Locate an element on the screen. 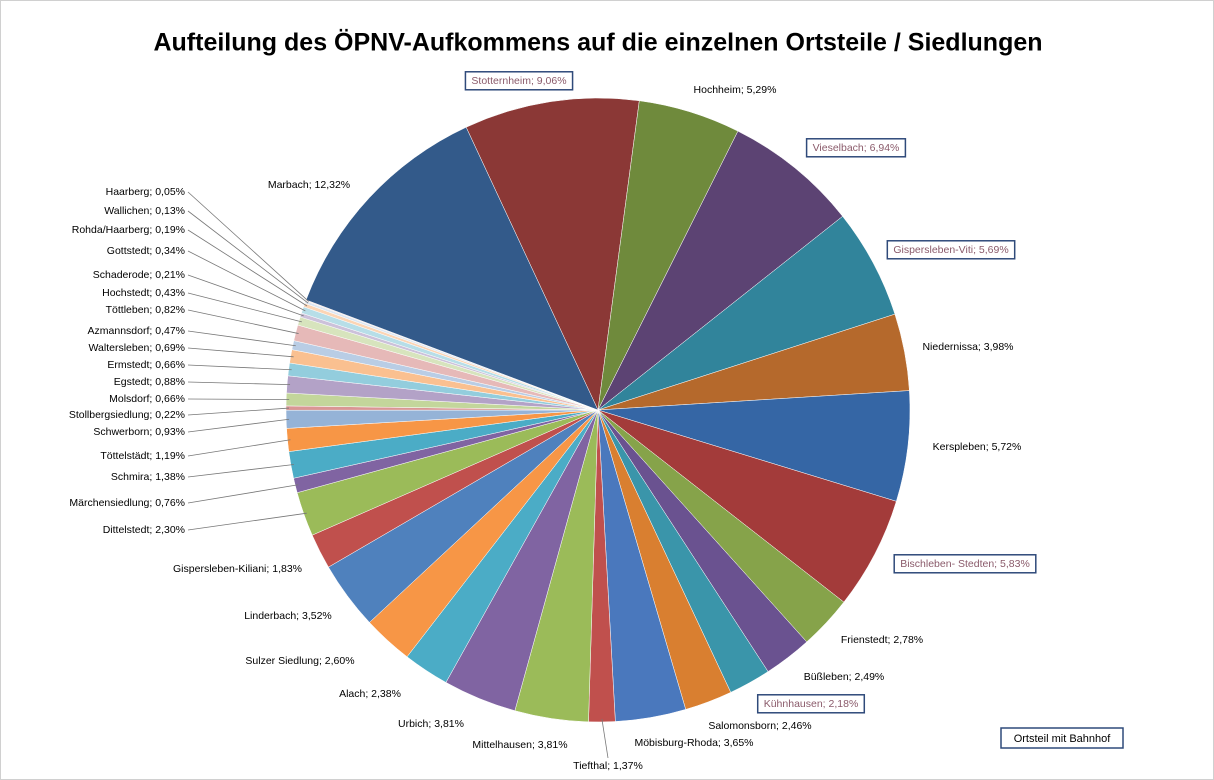  data-label: Schaderode; 0,21% is located at coordinates (139, 275).